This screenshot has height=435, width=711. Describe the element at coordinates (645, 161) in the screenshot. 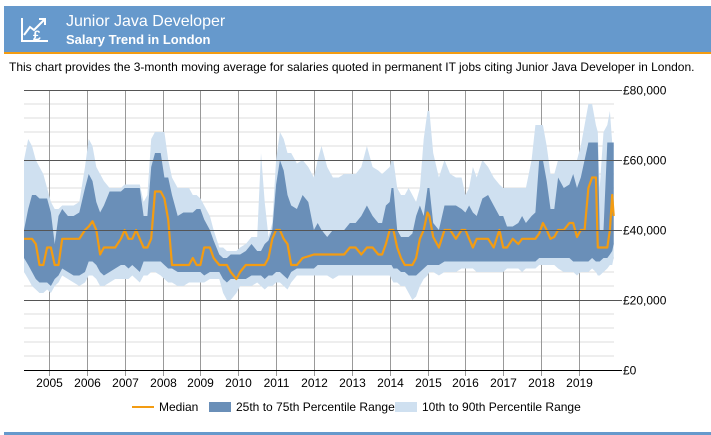

I see `y-tick-label: £60,000` at that location.